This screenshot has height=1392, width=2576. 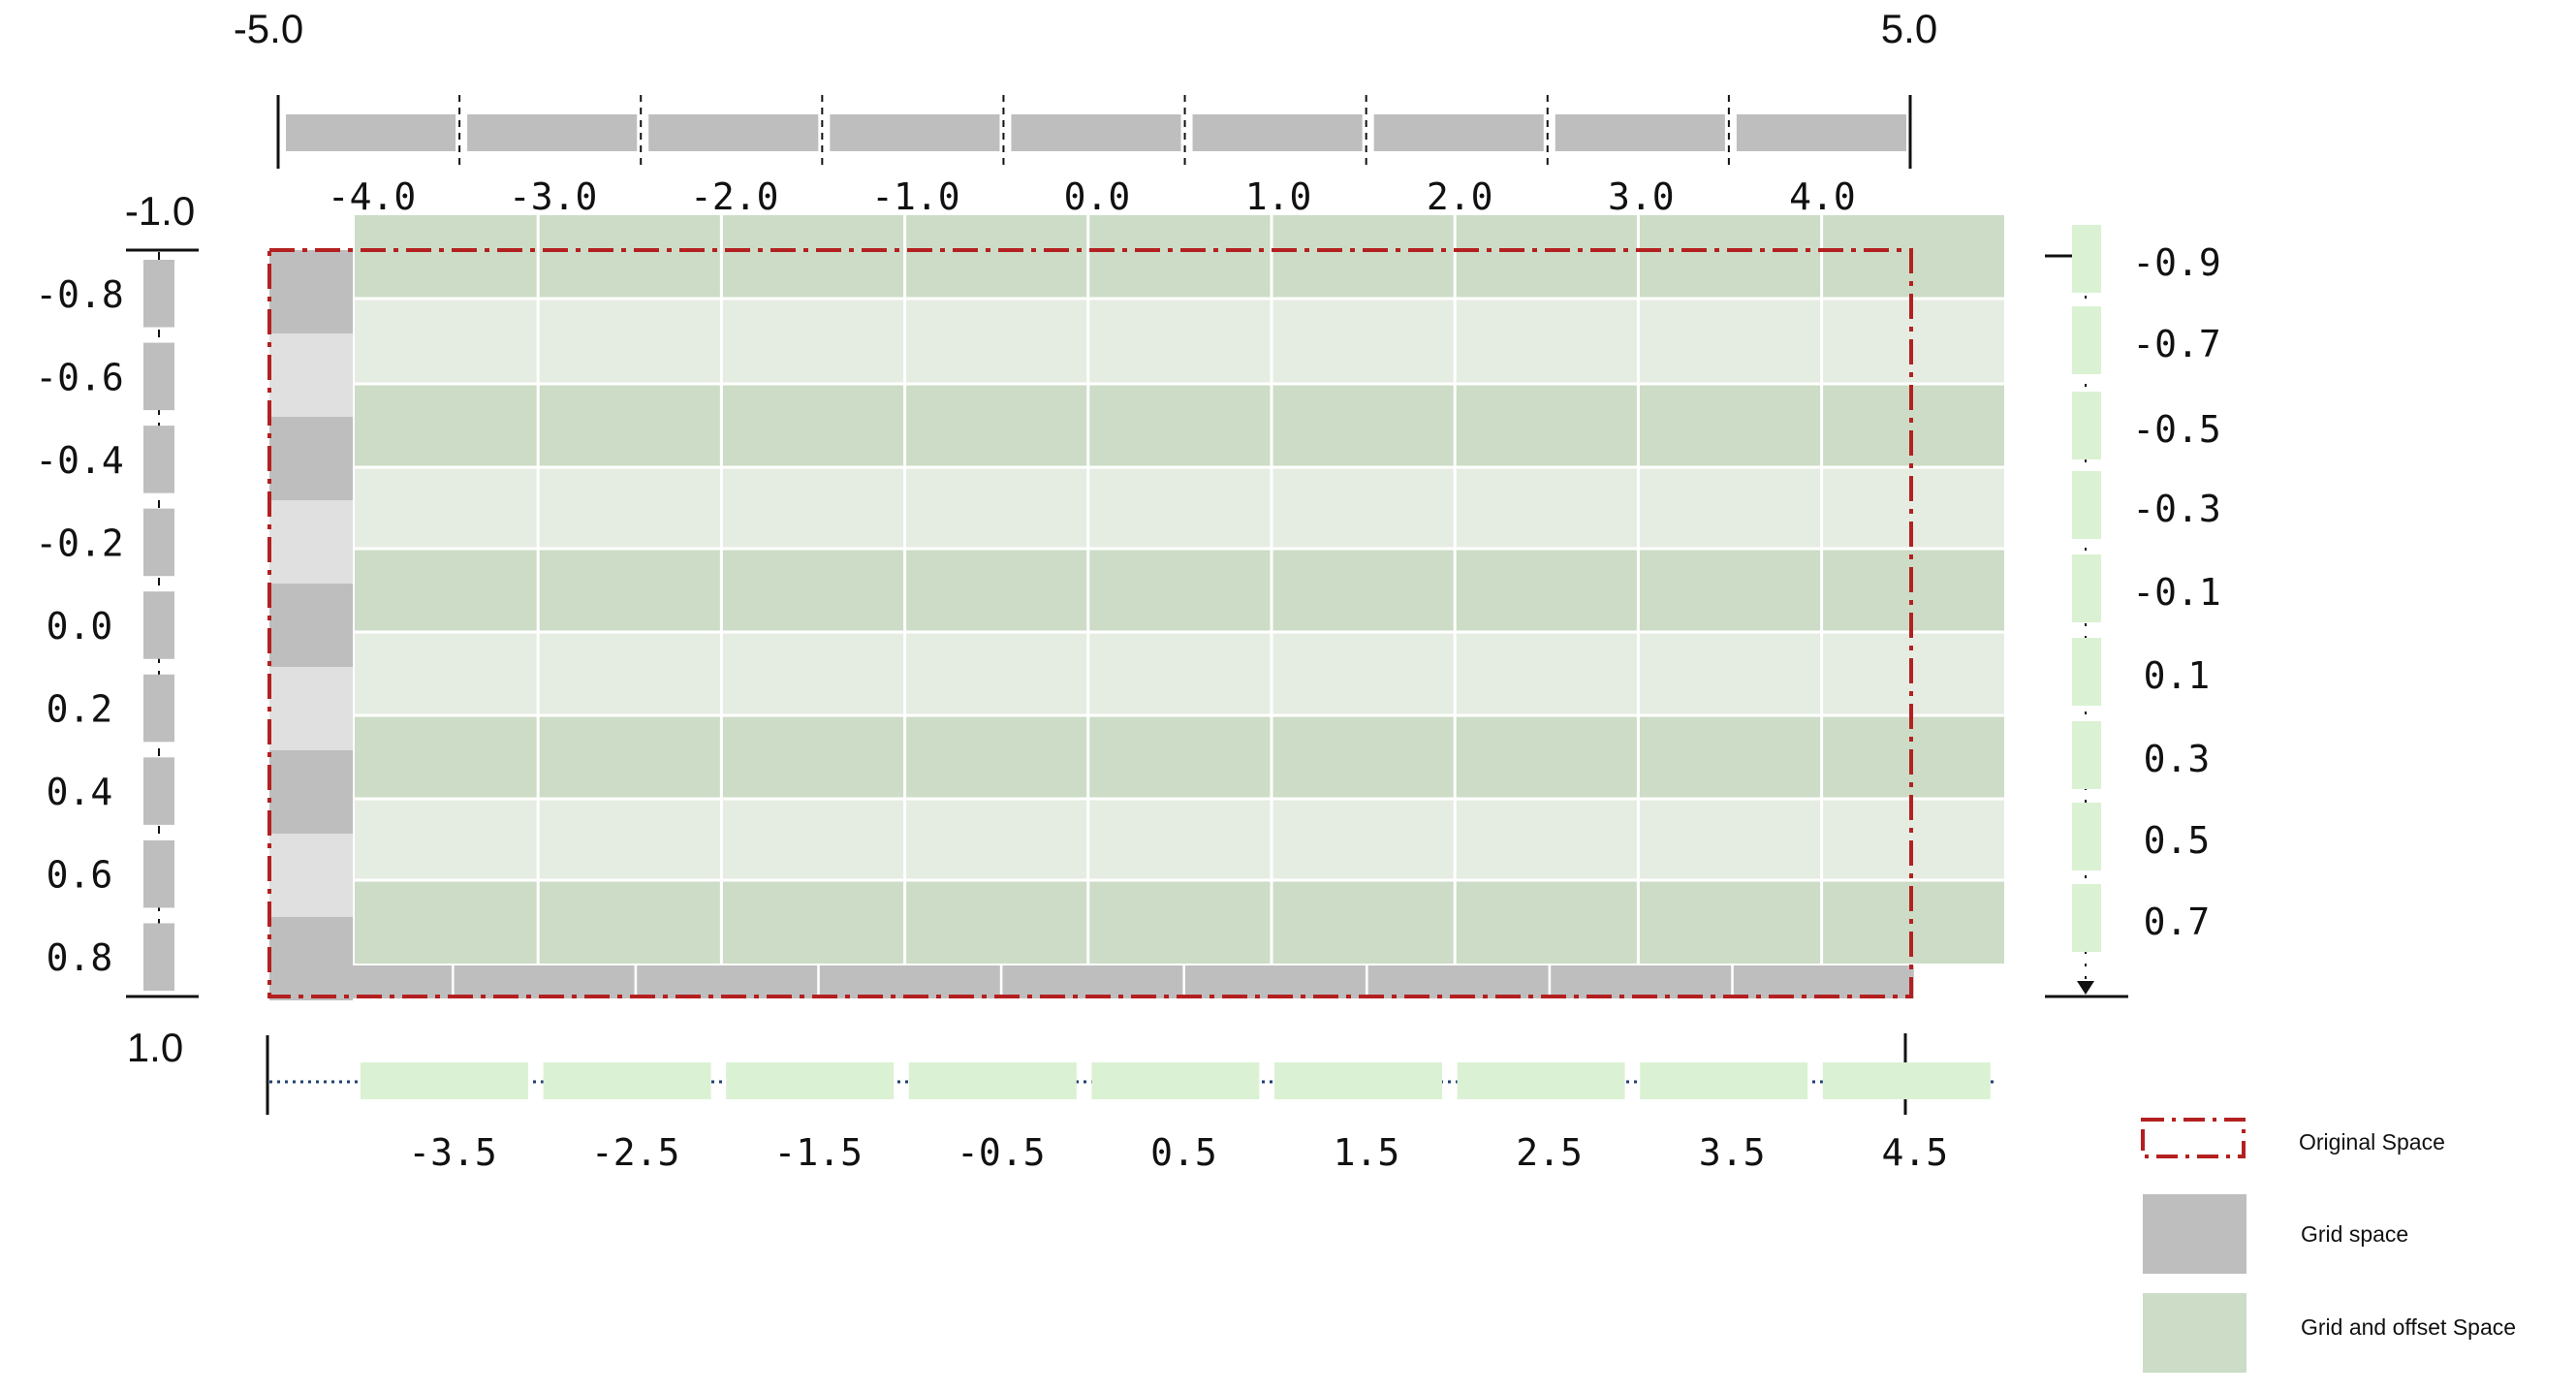 What do you see at coordinates (1549, 1152) in the screenshot?
I see `bottom-axis-tick-label: 2.5` at bounding box center [1549, 1152].